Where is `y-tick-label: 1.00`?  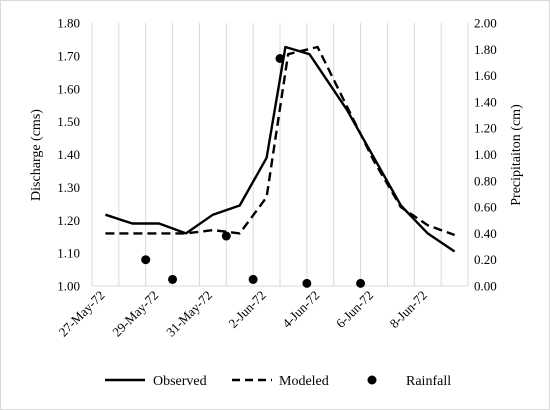 y-tick-label: 1.00 is located at coordinates (68, 286).